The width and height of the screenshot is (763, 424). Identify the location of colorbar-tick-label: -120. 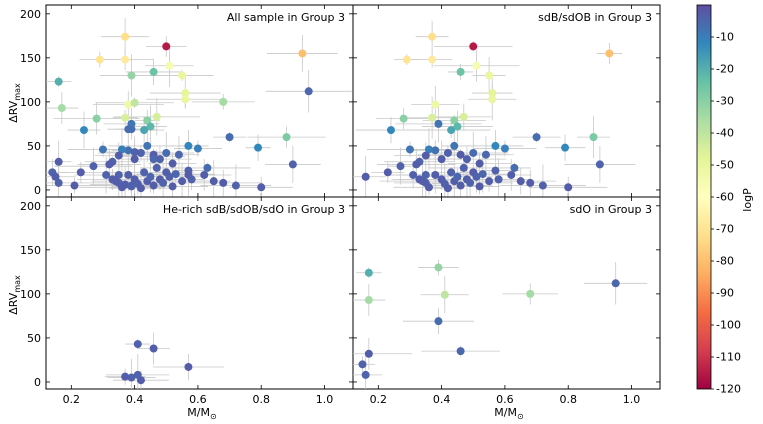
(728, 389).